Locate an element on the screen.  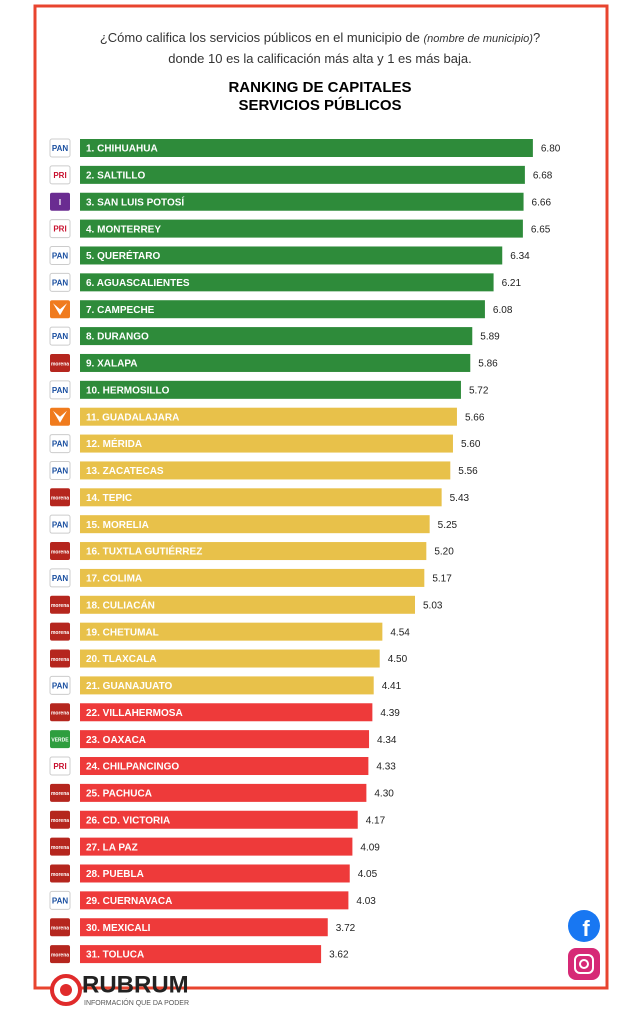
chart-subtitle: SERVICIOS PÚBLICOS is located at coordinates (319, 105).